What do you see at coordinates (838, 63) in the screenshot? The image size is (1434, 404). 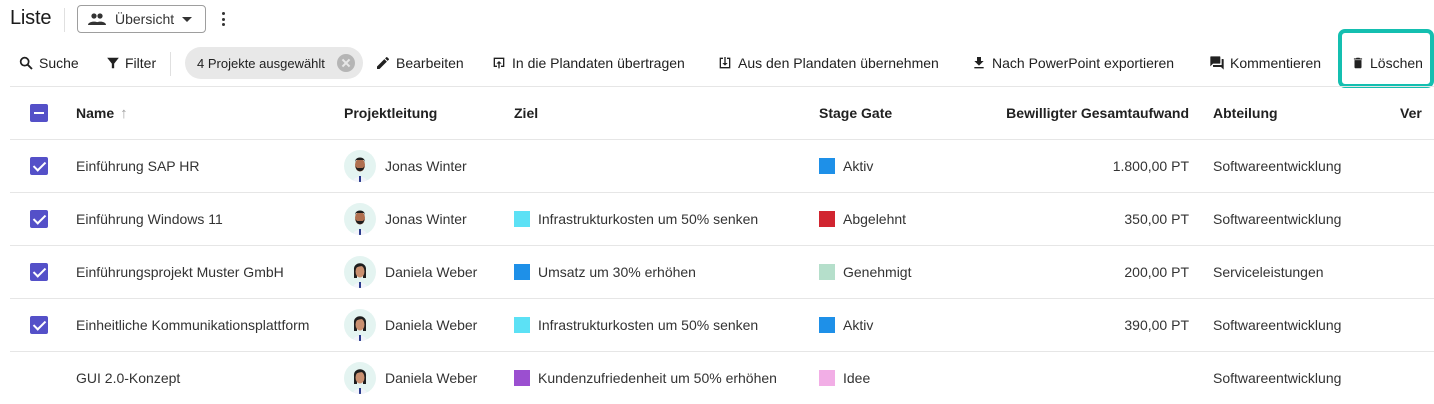 I see `from-plan-label: Aus den Plandaten übernehmen` at bounding box center [838, 63].